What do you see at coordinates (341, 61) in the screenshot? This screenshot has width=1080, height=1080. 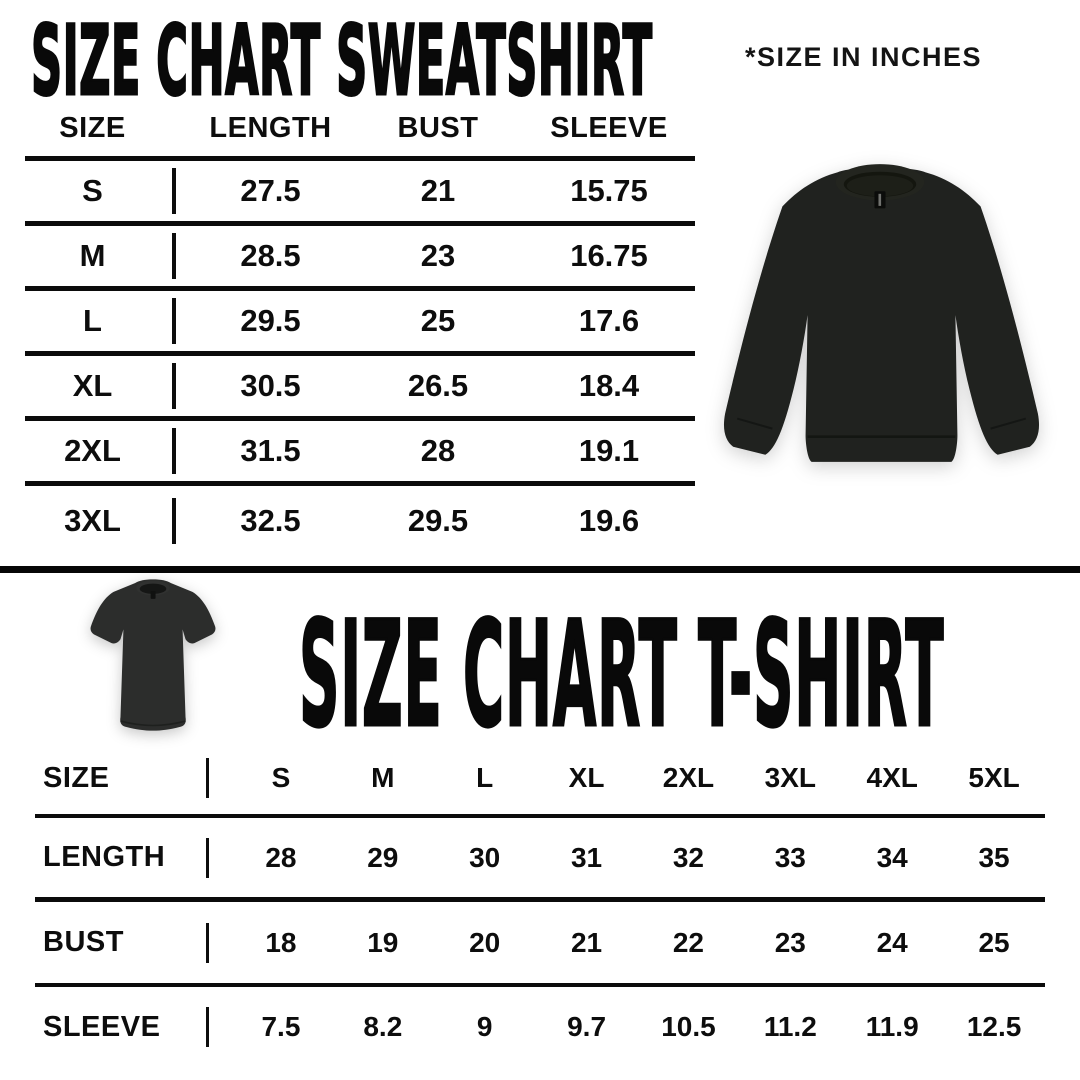 I see `sweatshirt-title: SIZE CHART SWEATSHIRT` at bounding box center [341, 61].